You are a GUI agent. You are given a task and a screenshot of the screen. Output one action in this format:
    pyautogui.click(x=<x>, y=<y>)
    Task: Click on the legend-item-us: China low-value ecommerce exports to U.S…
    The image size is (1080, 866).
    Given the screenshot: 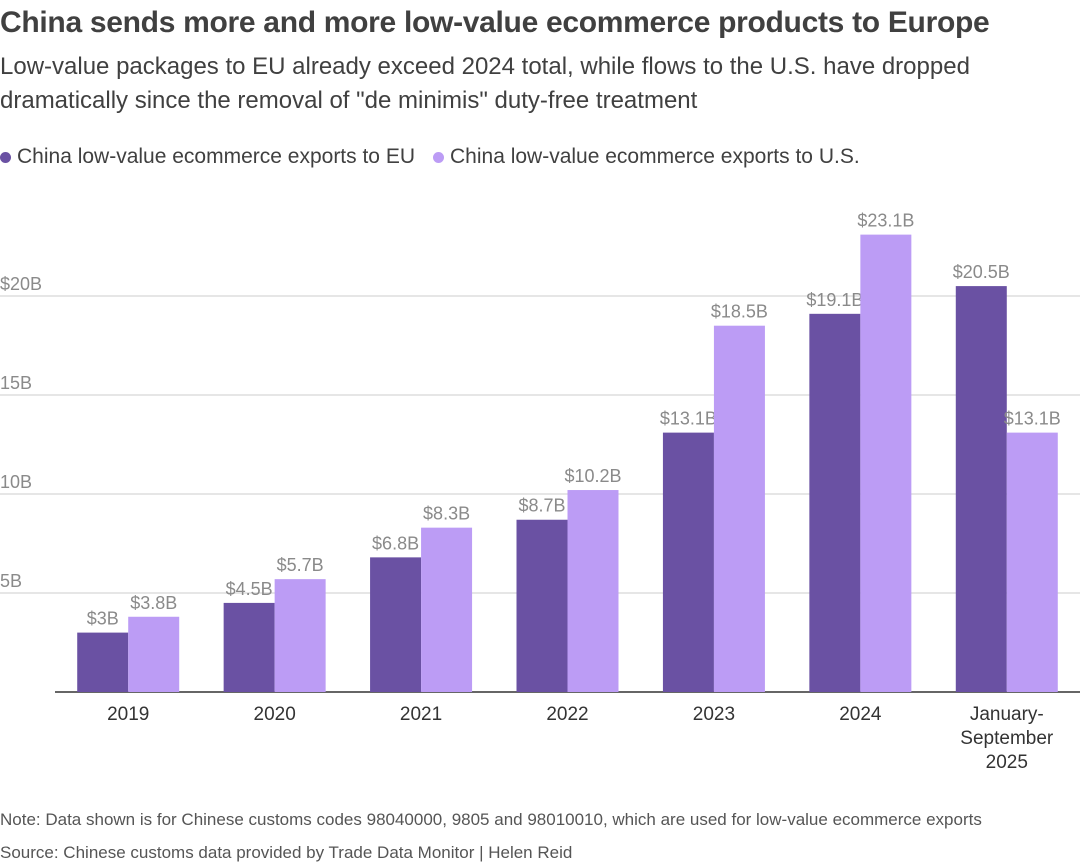 What is the action you would take?
    pyautogui.click(x=646, y=157)
    